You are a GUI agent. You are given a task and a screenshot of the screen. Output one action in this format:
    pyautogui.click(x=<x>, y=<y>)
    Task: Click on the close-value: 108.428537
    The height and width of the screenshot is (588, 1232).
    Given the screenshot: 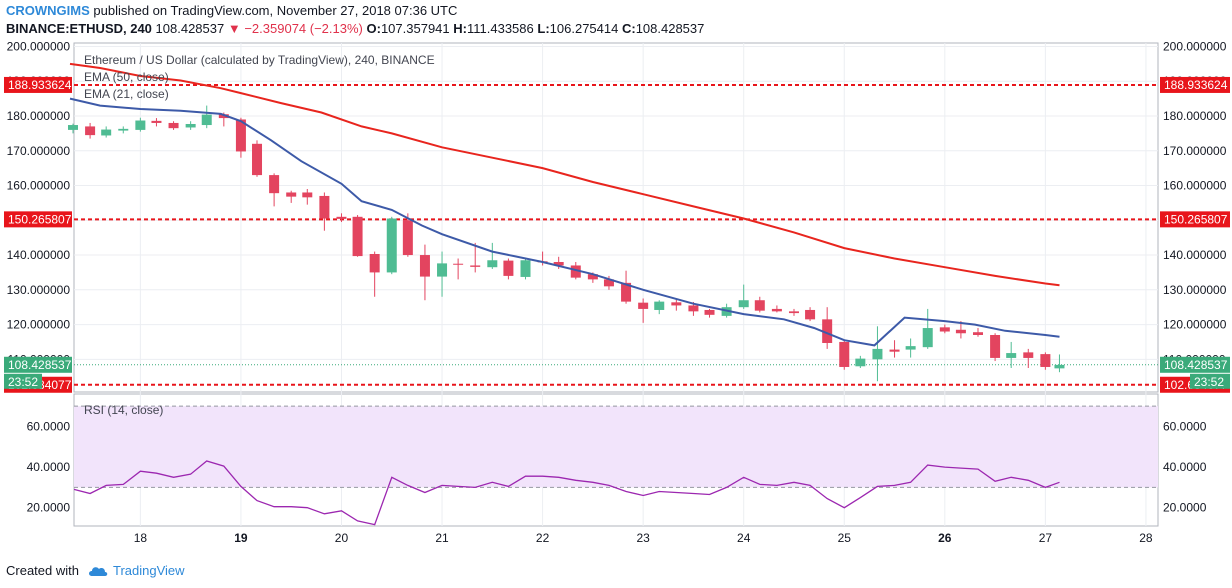 What is the action you would take?
    pyautogui.click(x=670, y=28)
    